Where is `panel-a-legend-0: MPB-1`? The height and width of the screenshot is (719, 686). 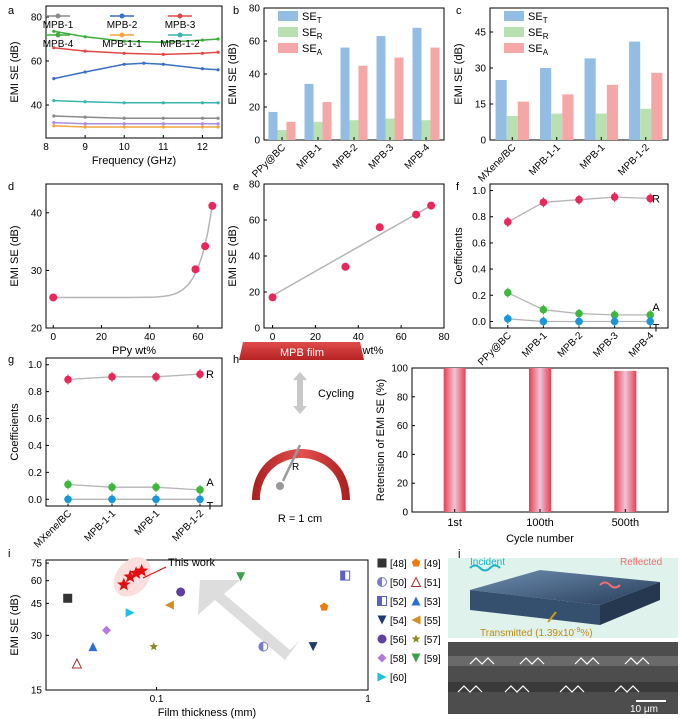 panel-a-legend-0: MPB-1 is located at coordinates (58, 25).